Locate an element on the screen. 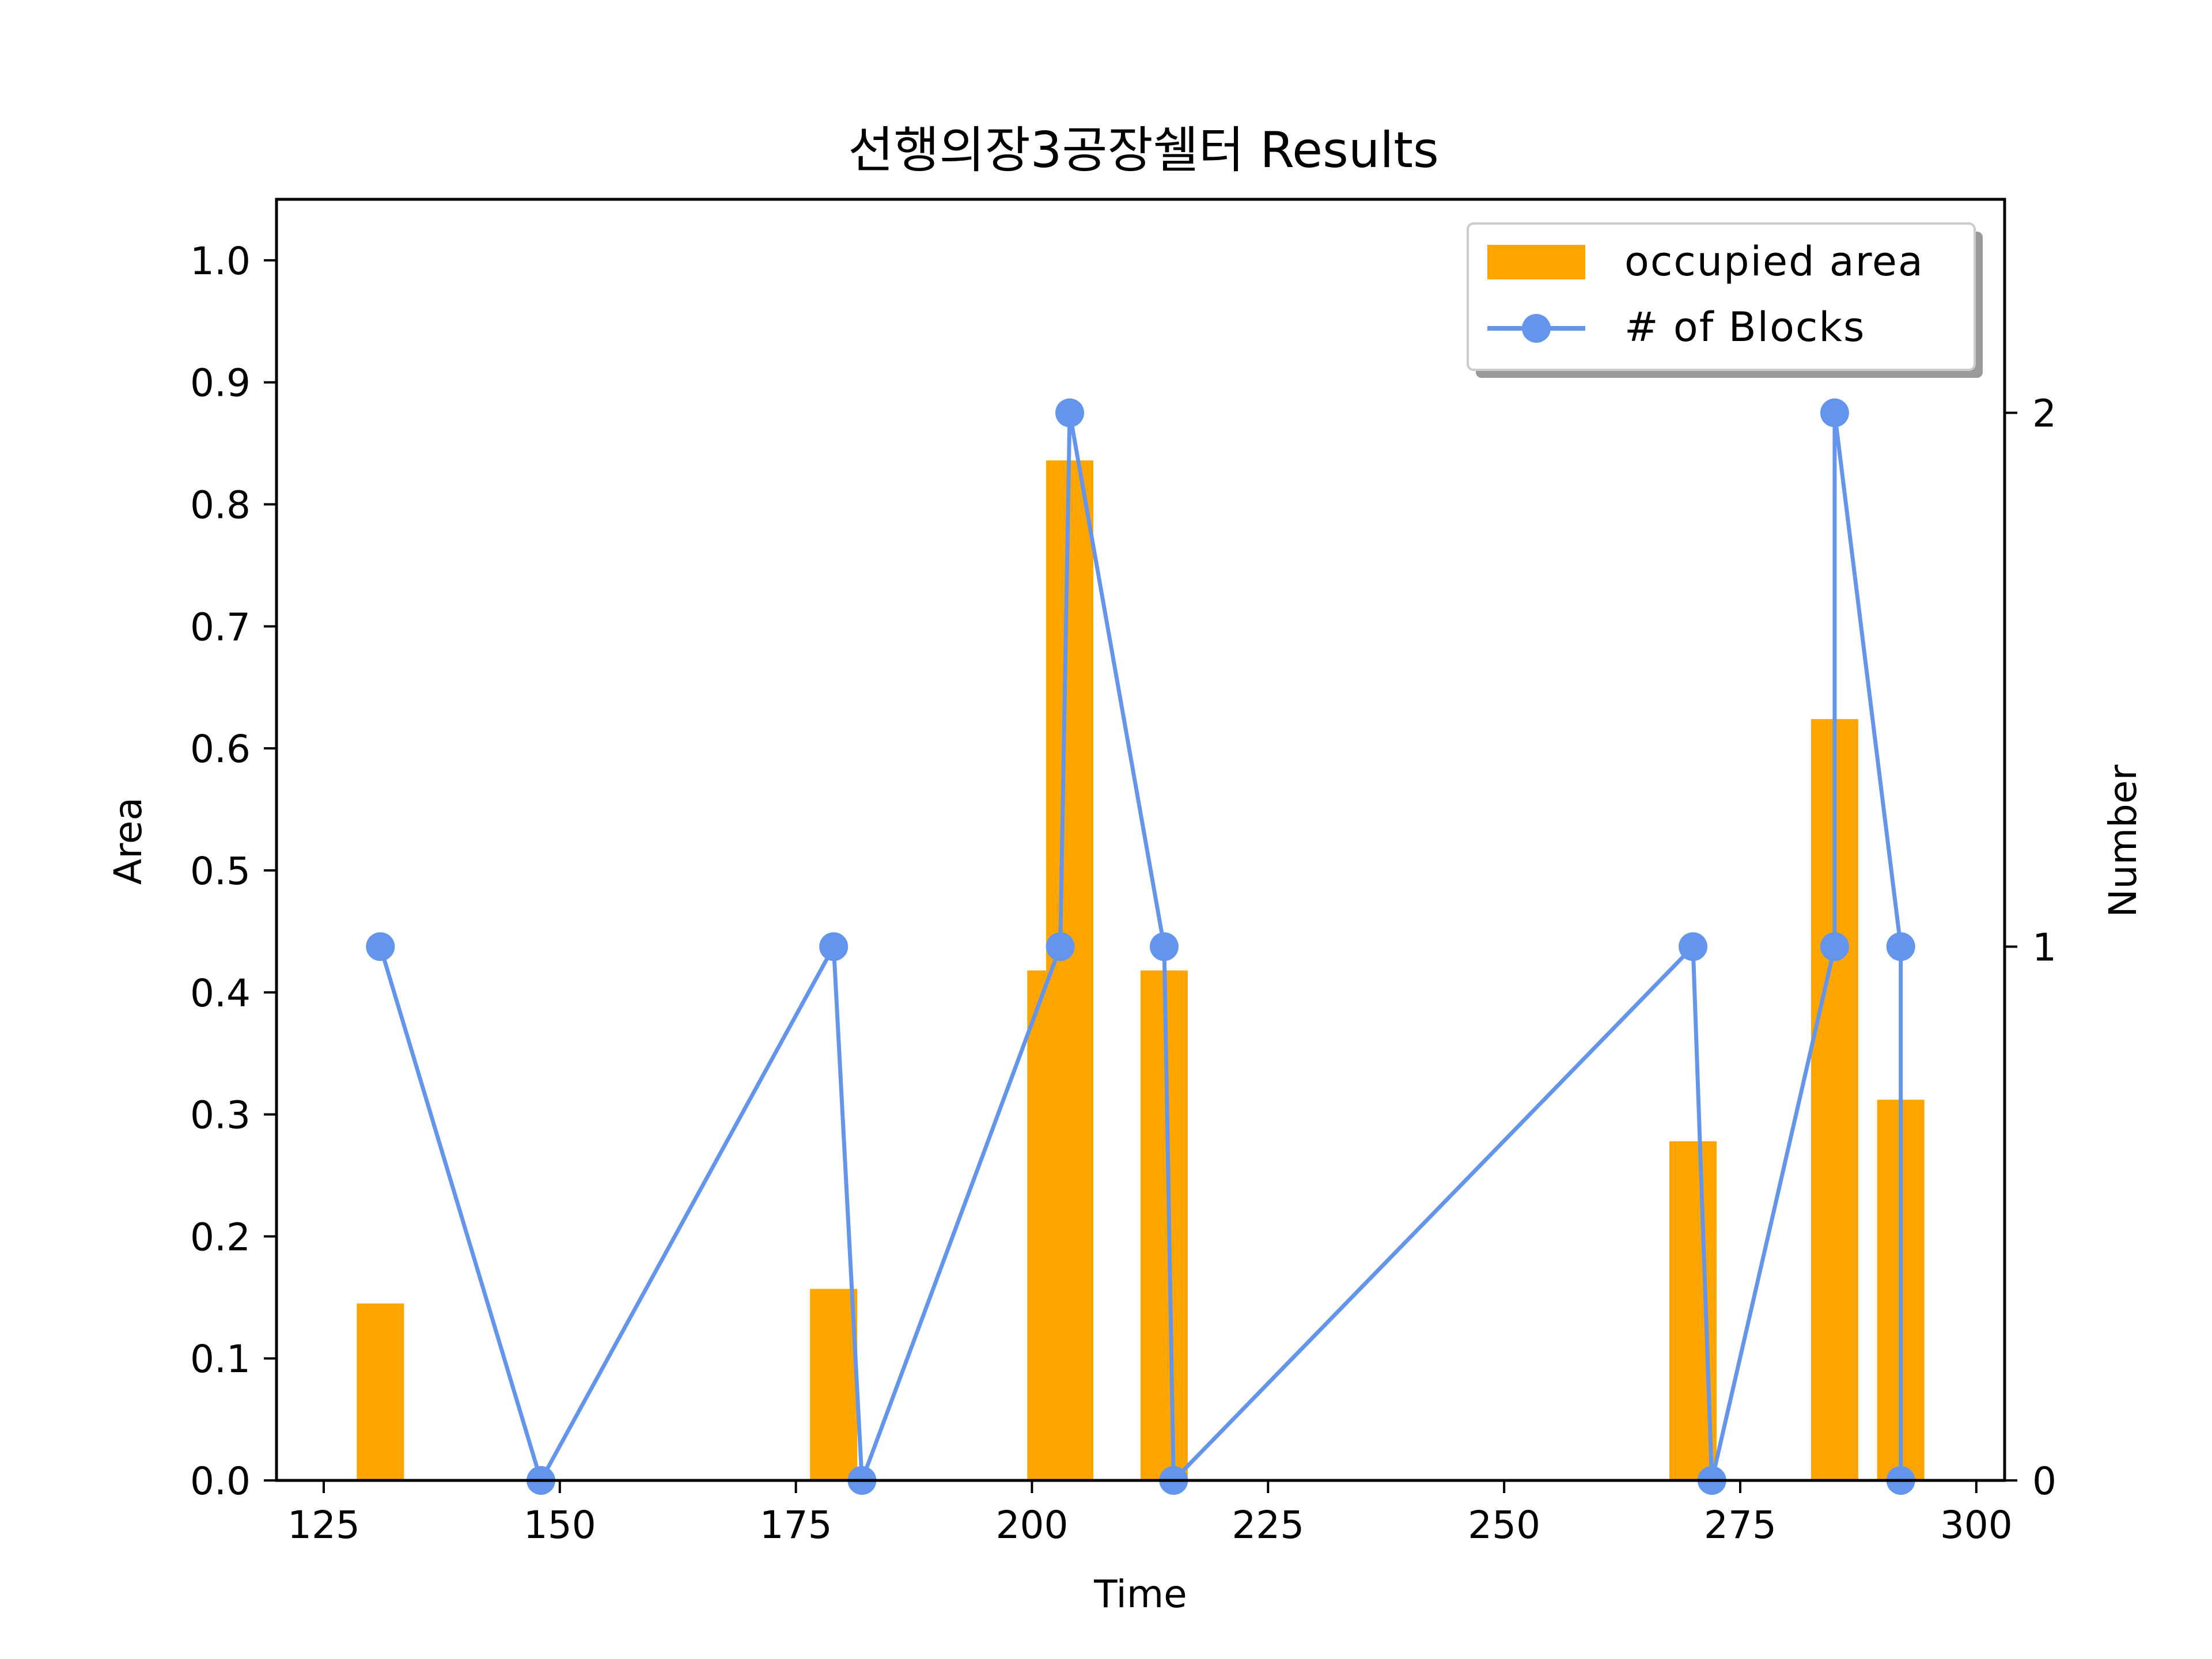 Image resolution: width=2212 pixels, height=1659 pixels. legend: occupied area # of Blocks is located at coordinates (1725, 300).